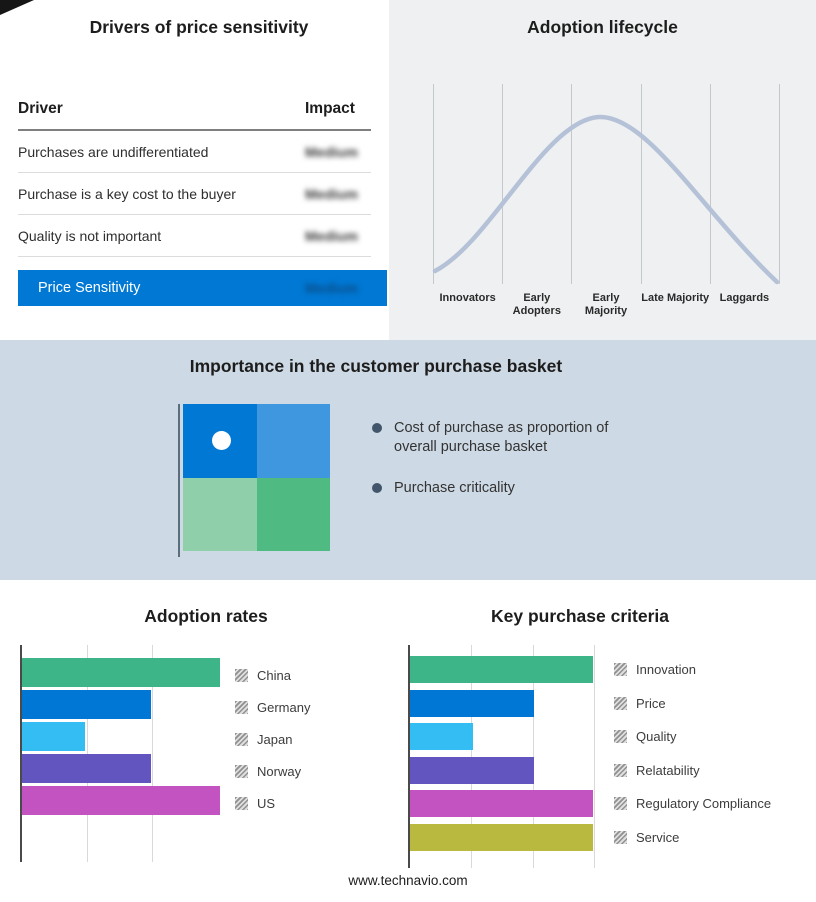 This screenshot has height=902, width=816. I want to click on legend-item-service: Service, so click(692, 838).